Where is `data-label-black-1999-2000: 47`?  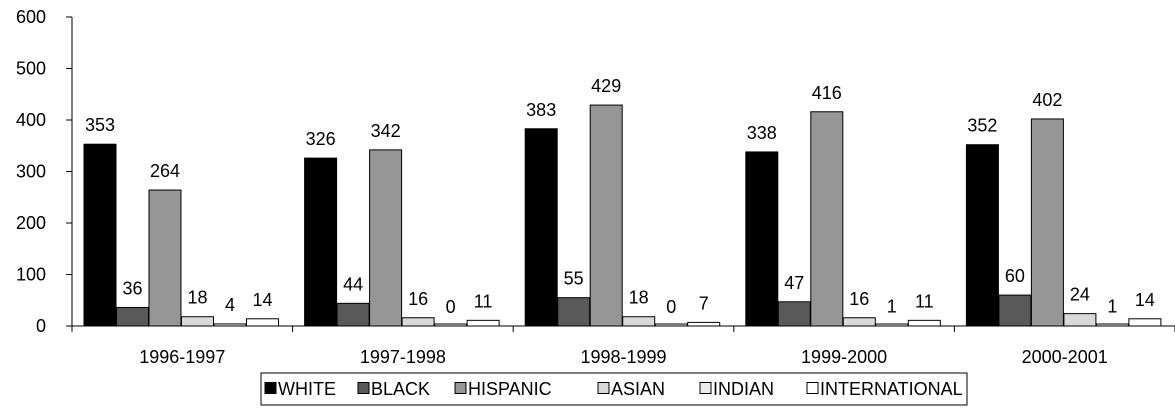 data-label-black-1999-2000: 47 is located at coordinates (794, 283).